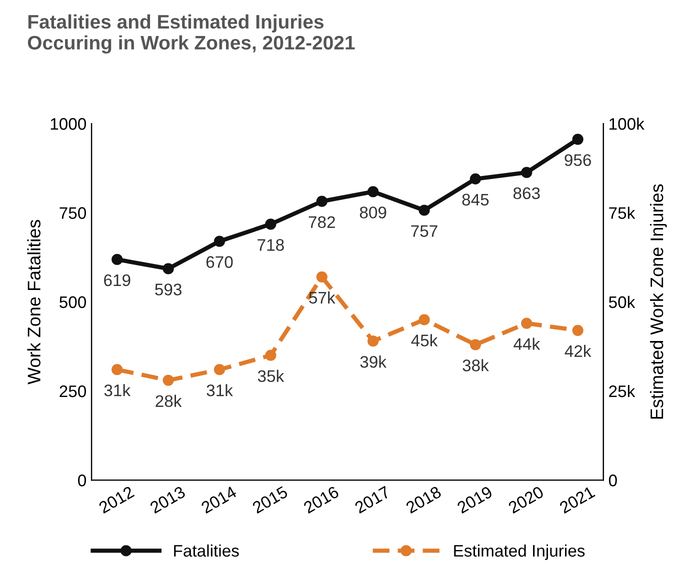 The height and width of the screenshot is (575, 678). Describe the element at coordinates (658, 301) in the screenshot. I see `y2-axis-title: Estimated Work Zone Injuries` at that location.